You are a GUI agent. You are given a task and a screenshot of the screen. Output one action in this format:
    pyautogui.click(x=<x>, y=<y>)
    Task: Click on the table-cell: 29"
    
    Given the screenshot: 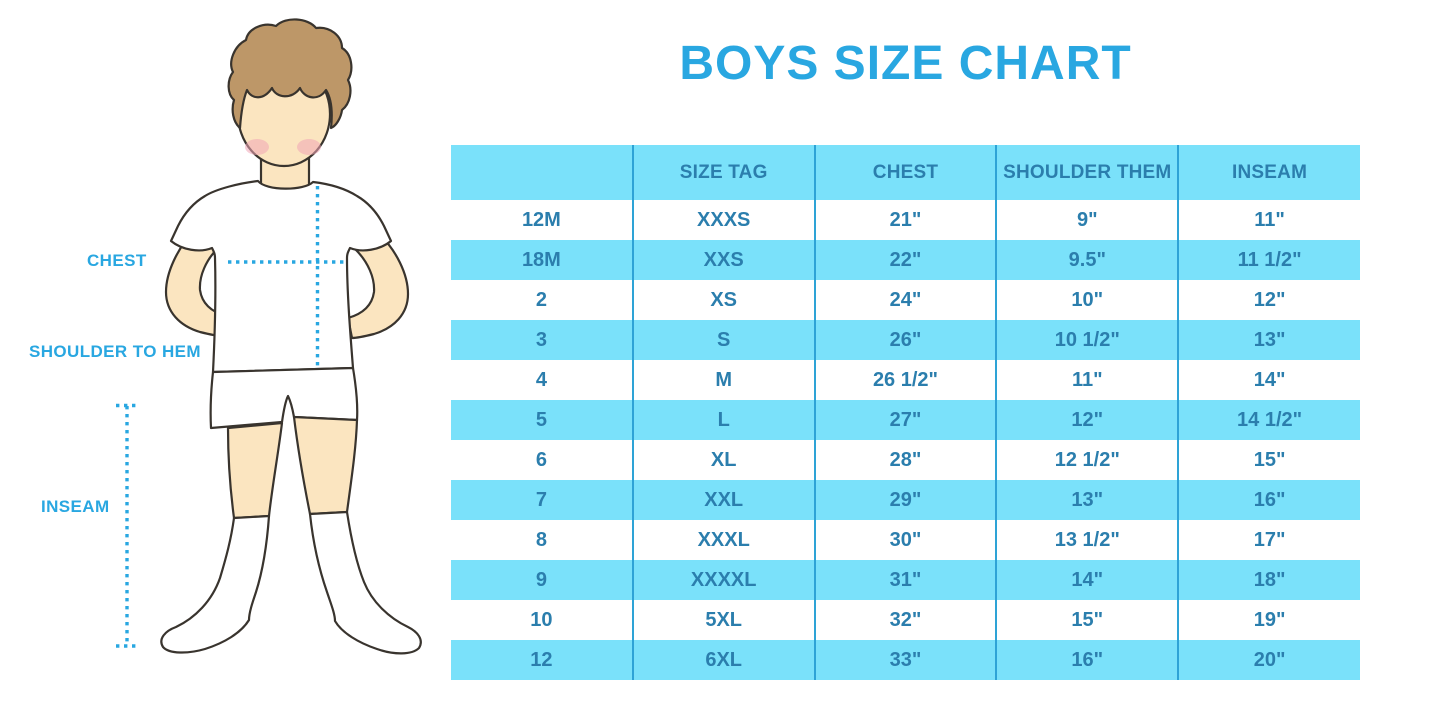 What is the action you would take?
    pyautogui.click(x=905, y=500)
    